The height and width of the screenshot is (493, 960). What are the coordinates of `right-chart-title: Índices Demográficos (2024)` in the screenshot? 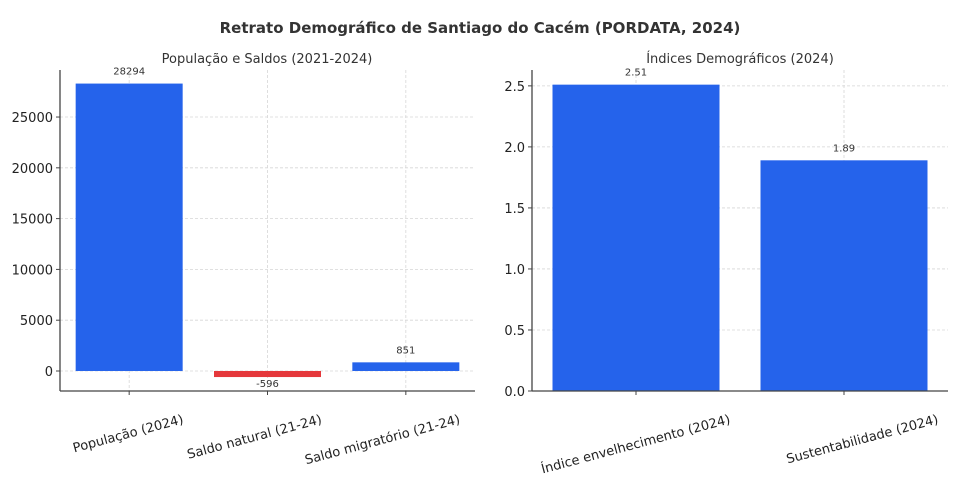 It's located at (740, 59).